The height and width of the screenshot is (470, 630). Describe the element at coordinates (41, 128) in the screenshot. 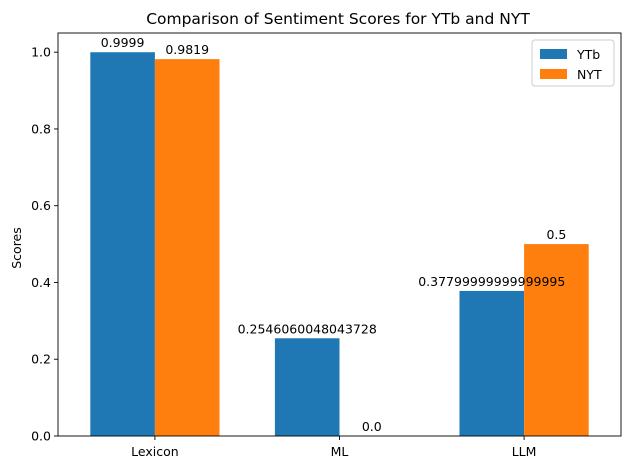

I see `y-tick-label: 0.8` at that location.